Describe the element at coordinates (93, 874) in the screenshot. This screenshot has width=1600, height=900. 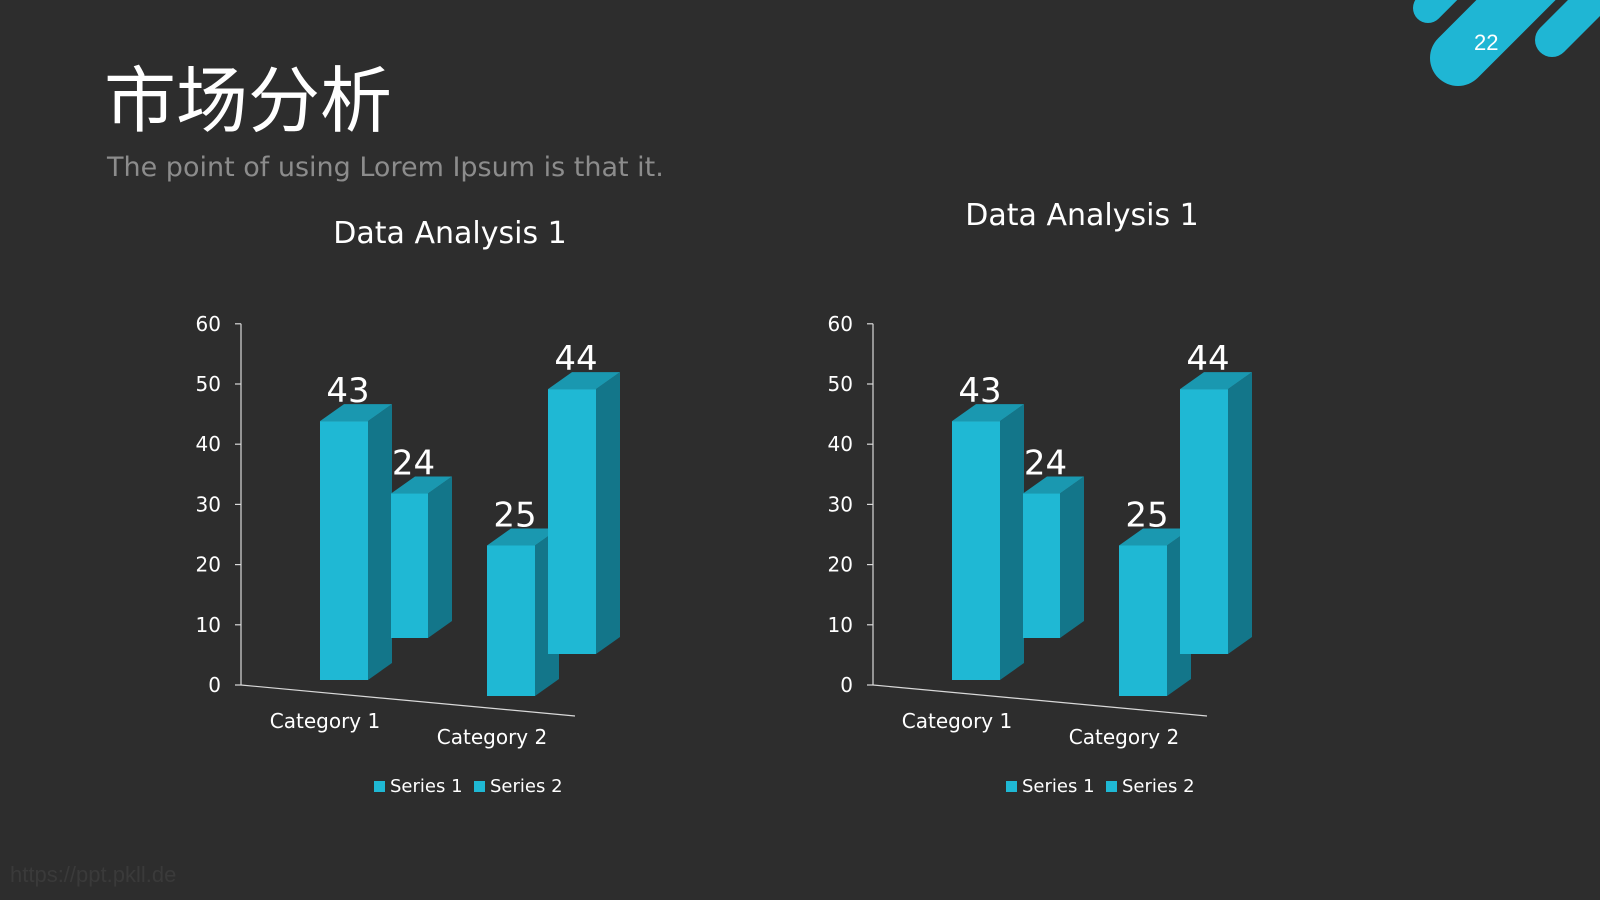
I see `watermark: https://ppt.pkll.de` at that location.